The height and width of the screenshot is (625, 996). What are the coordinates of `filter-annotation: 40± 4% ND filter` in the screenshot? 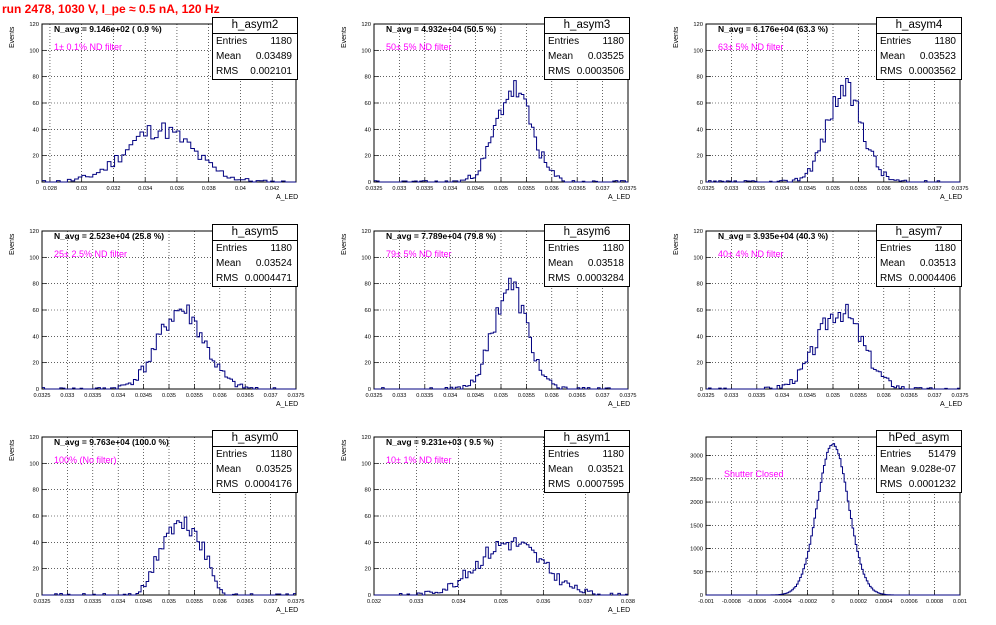 It's located at (751, 254).